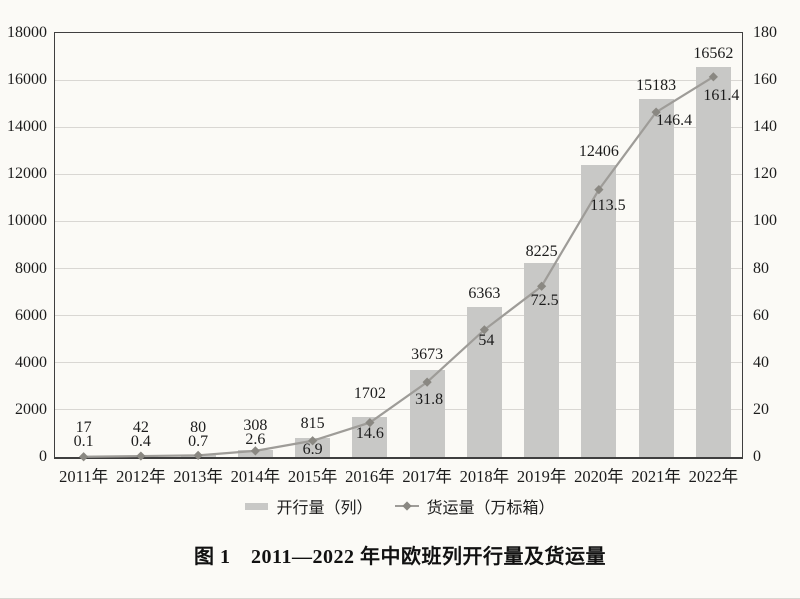 The width and height of the screenshot is (800, 599). Describe the element at coordinates (757, 456) in the screenshot. I see `y-tick-right: 0` at that location.